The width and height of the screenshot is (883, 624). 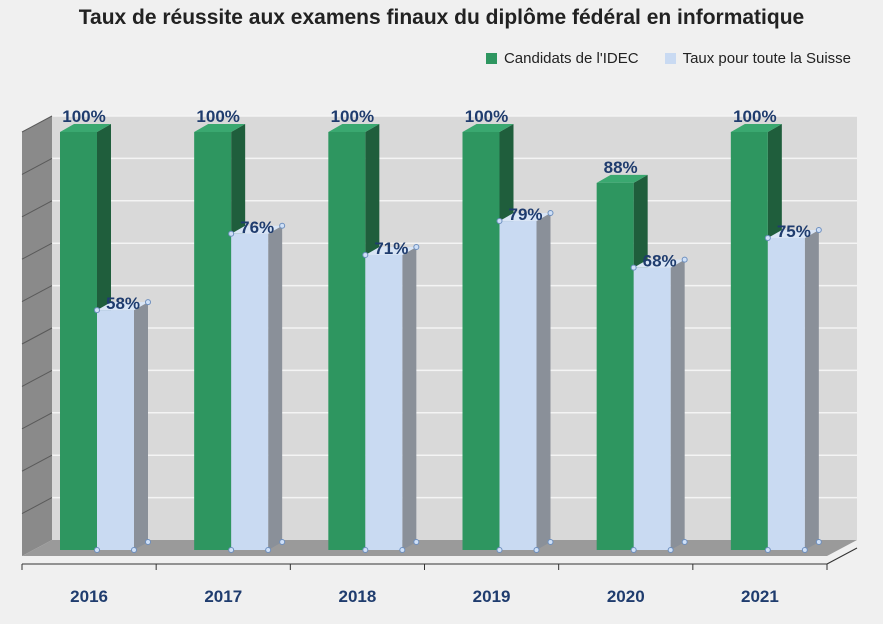 What do you see at coordinates (621, 167) in the screenshot?
I see `data-label: 88%` at bounding box center [621, 167].